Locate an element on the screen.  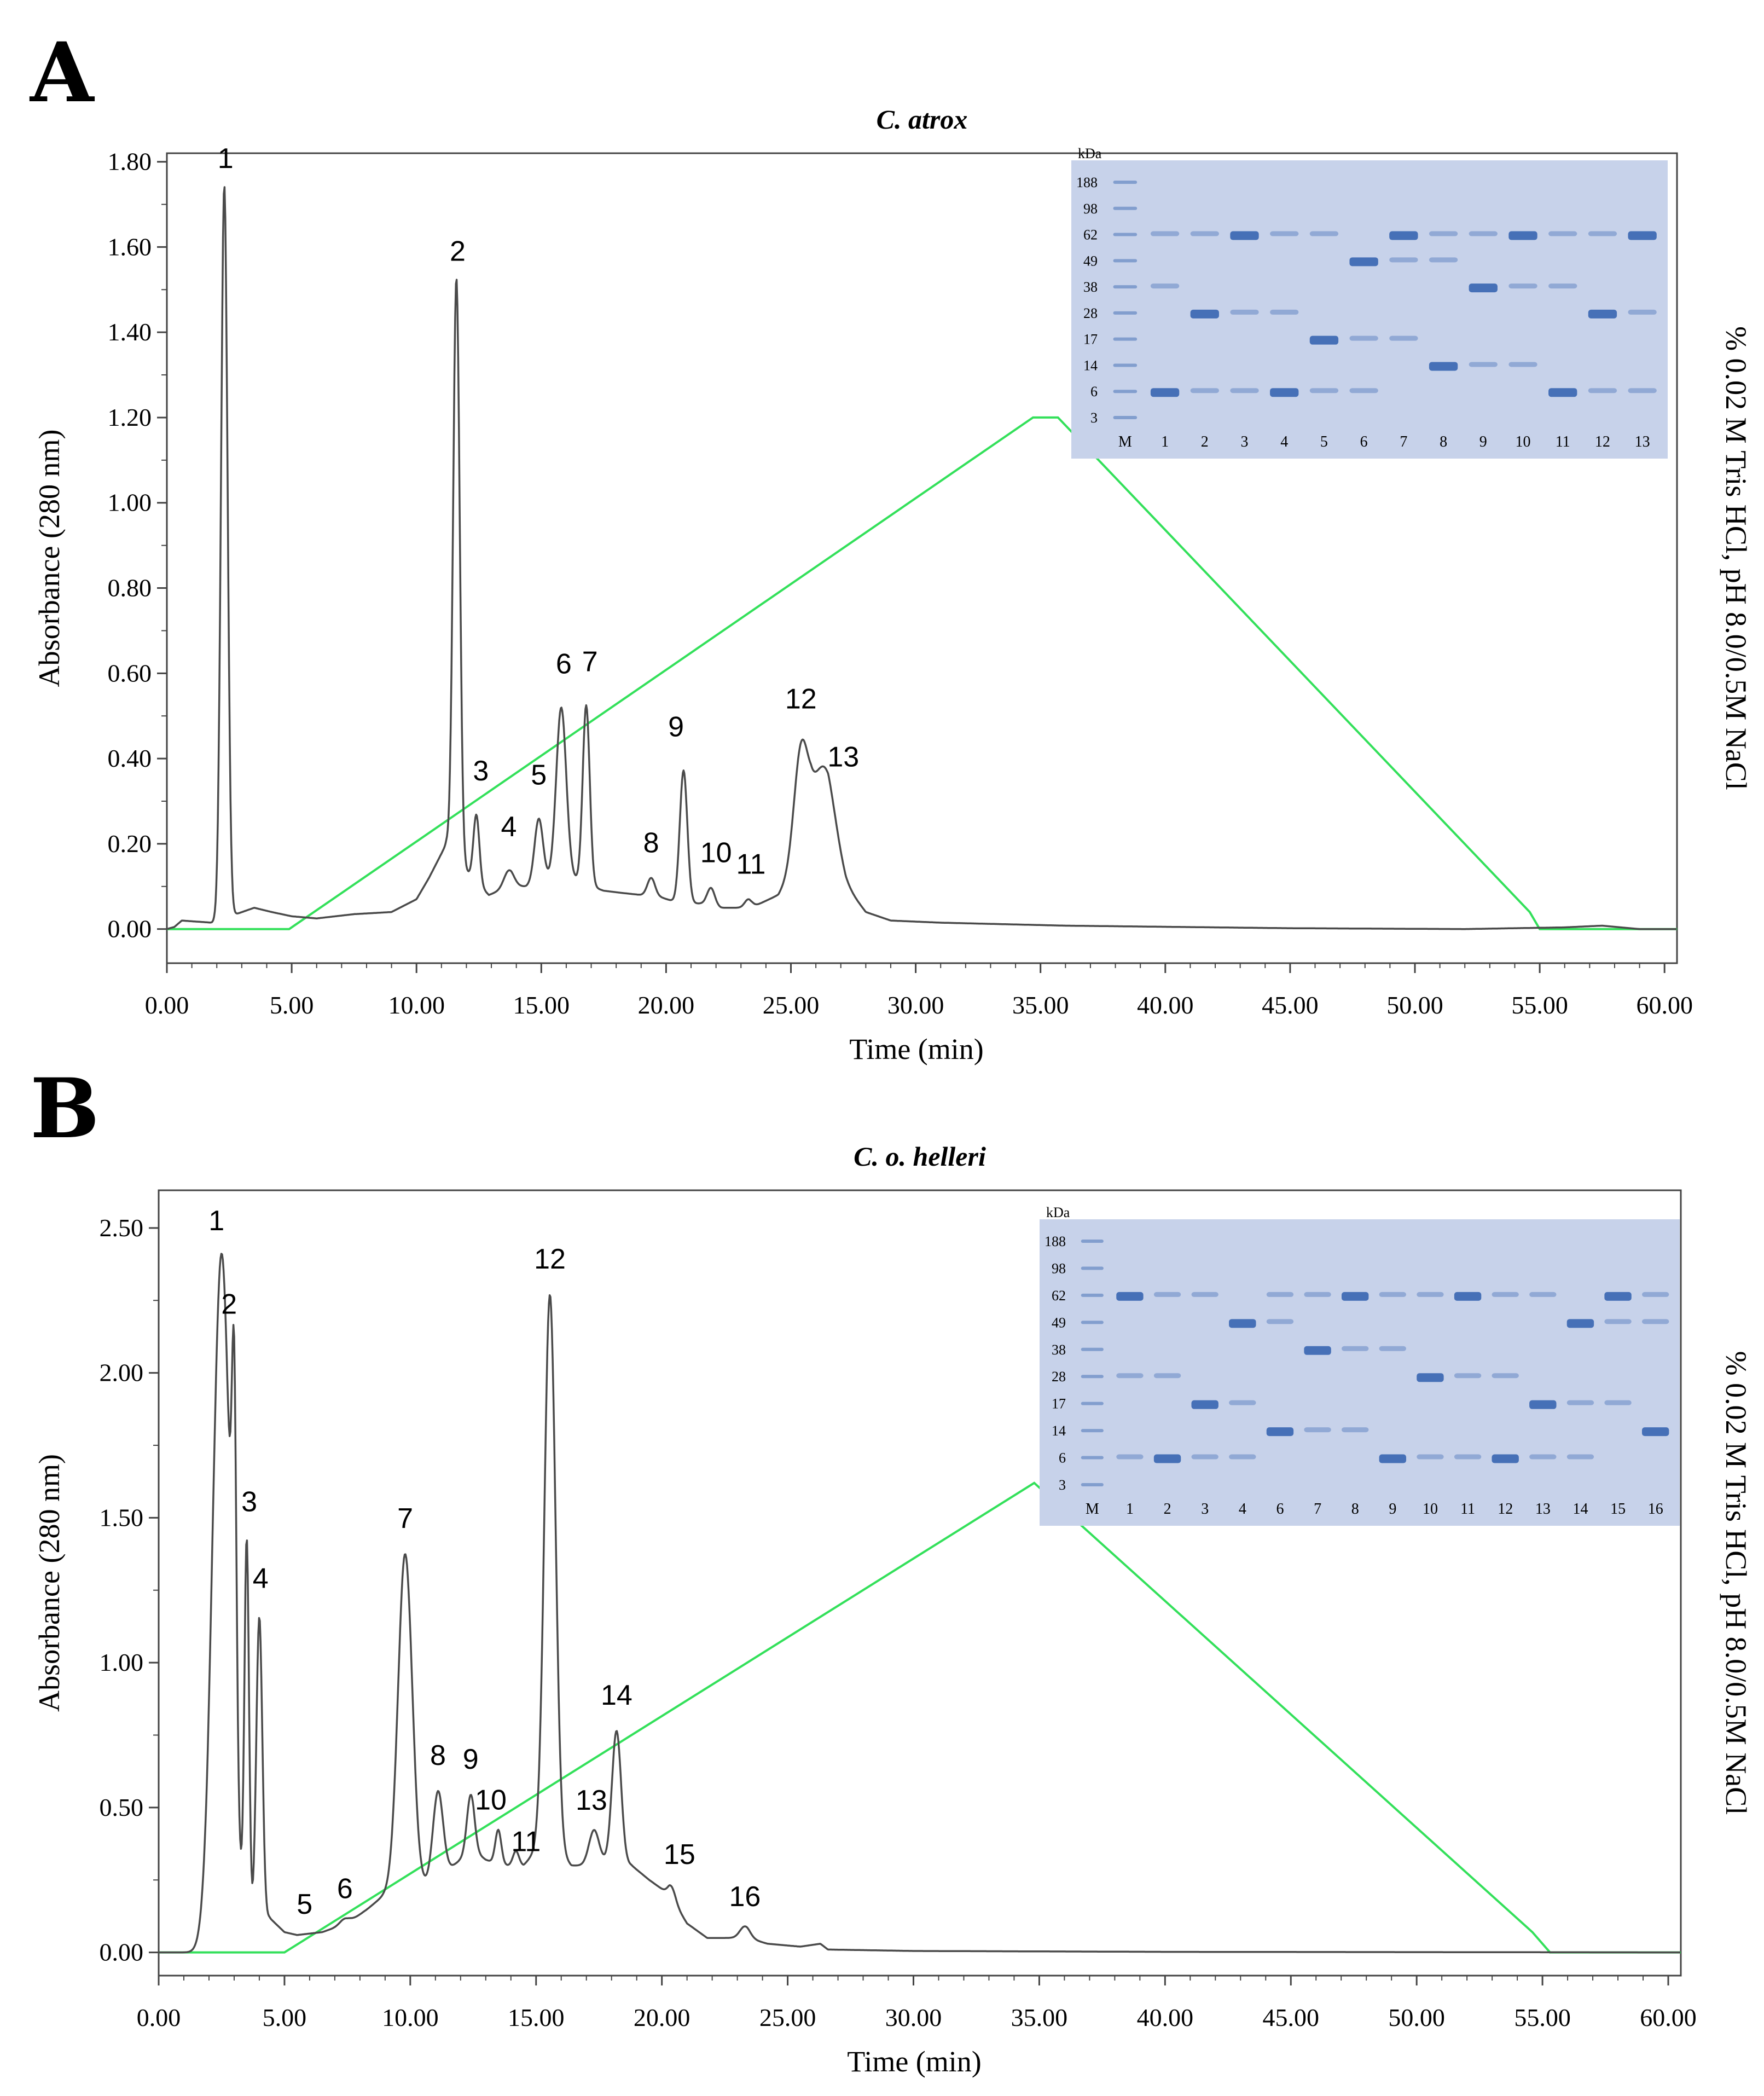
pa-y-tick-label: 0.20 is located at coordinates (130, 844).